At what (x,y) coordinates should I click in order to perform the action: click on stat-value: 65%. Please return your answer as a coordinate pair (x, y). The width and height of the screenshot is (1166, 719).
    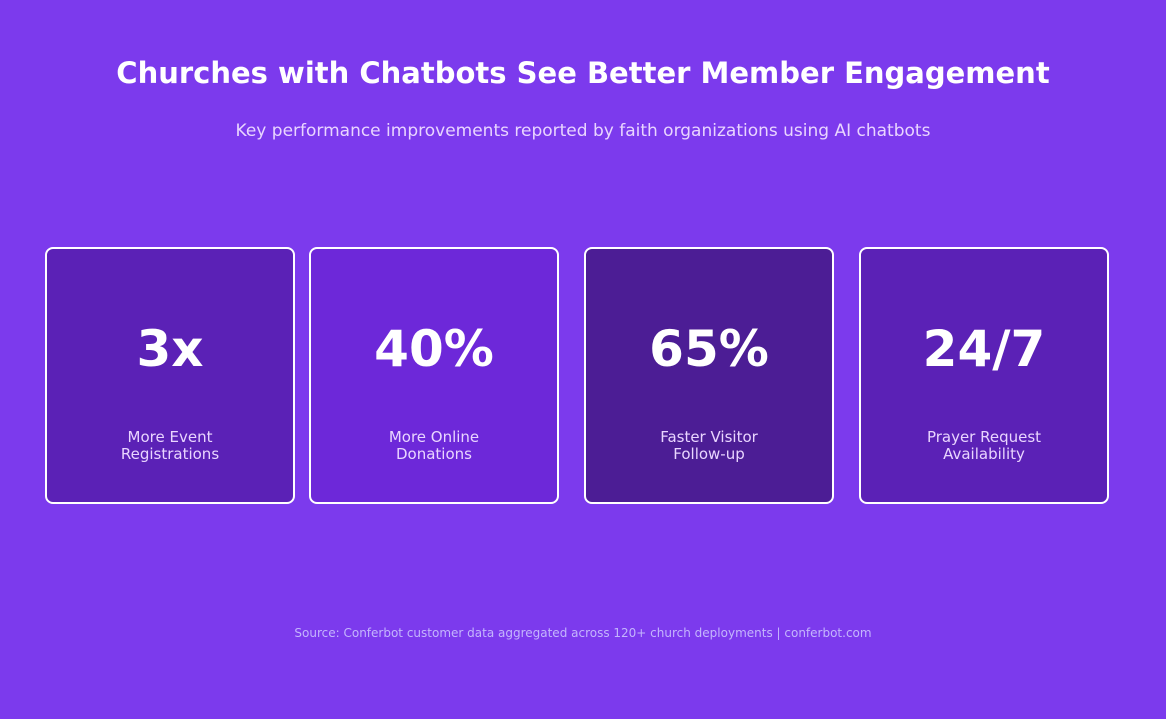
    Looking at the image, I should click on (709, 349).